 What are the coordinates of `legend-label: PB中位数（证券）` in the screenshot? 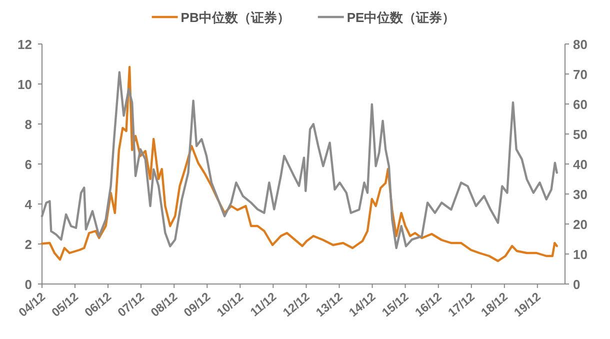 It's located at (235, 17).